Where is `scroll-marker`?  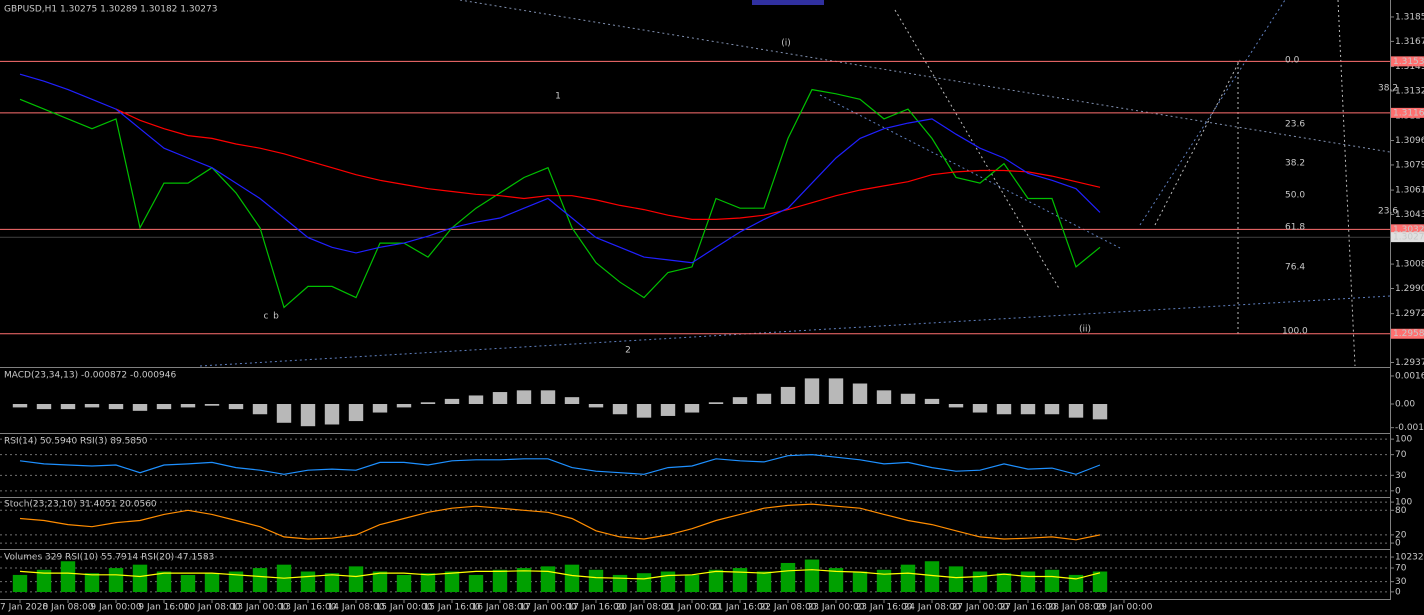
scroll-marker is located at coordinates (788, 2).